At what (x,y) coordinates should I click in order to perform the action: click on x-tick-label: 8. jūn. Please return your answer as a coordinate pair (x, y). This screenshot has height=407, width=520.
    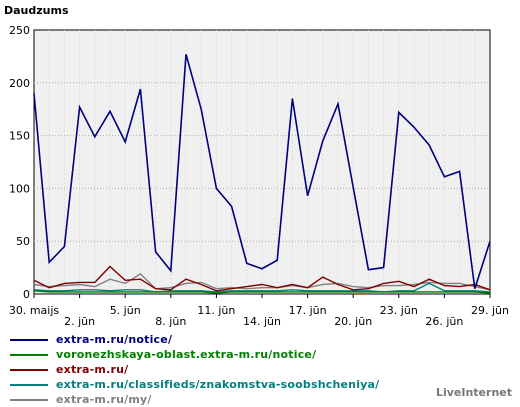
    Looking at the image, I should click on (170, 321).